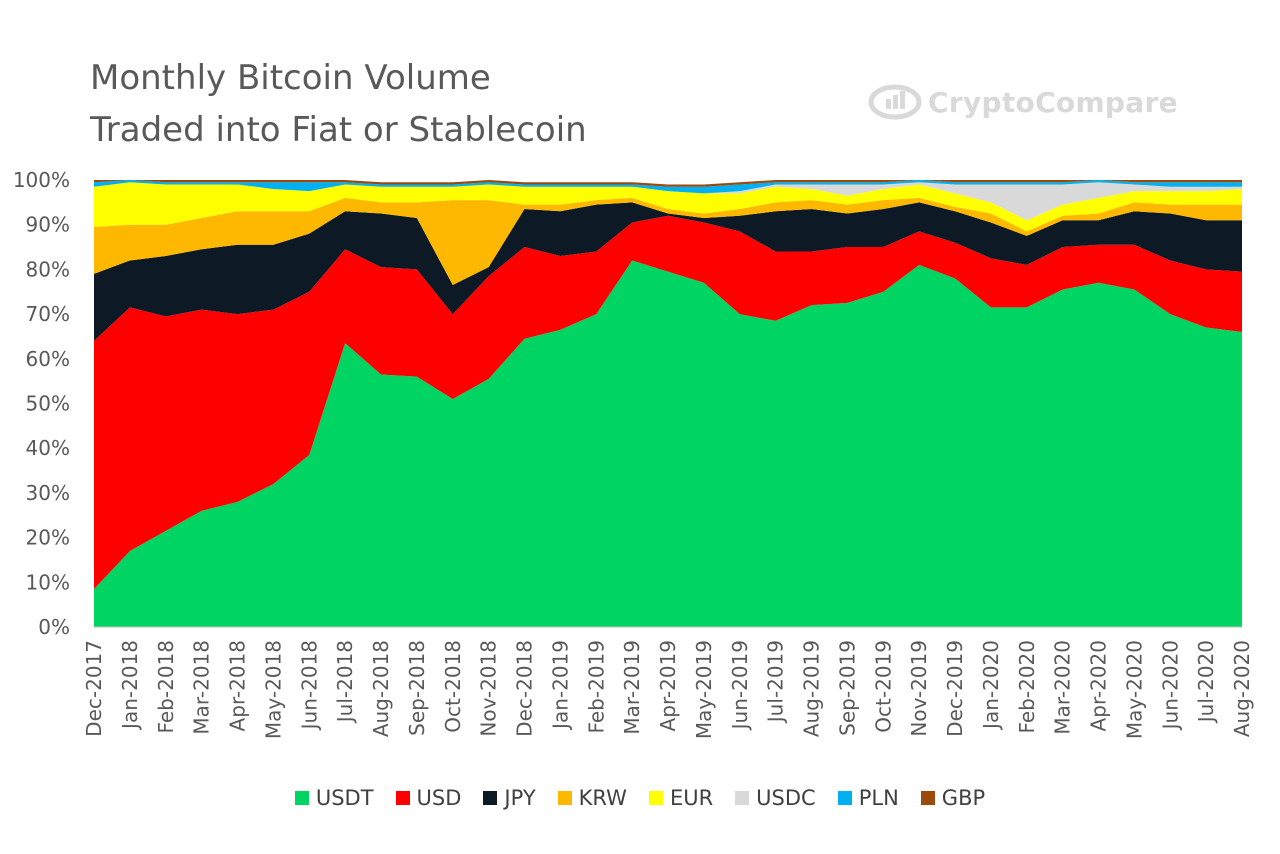 The width and height of the screenshot is (1280, 854). I want to click on legend-item-usd: USD, so click(428, 798).